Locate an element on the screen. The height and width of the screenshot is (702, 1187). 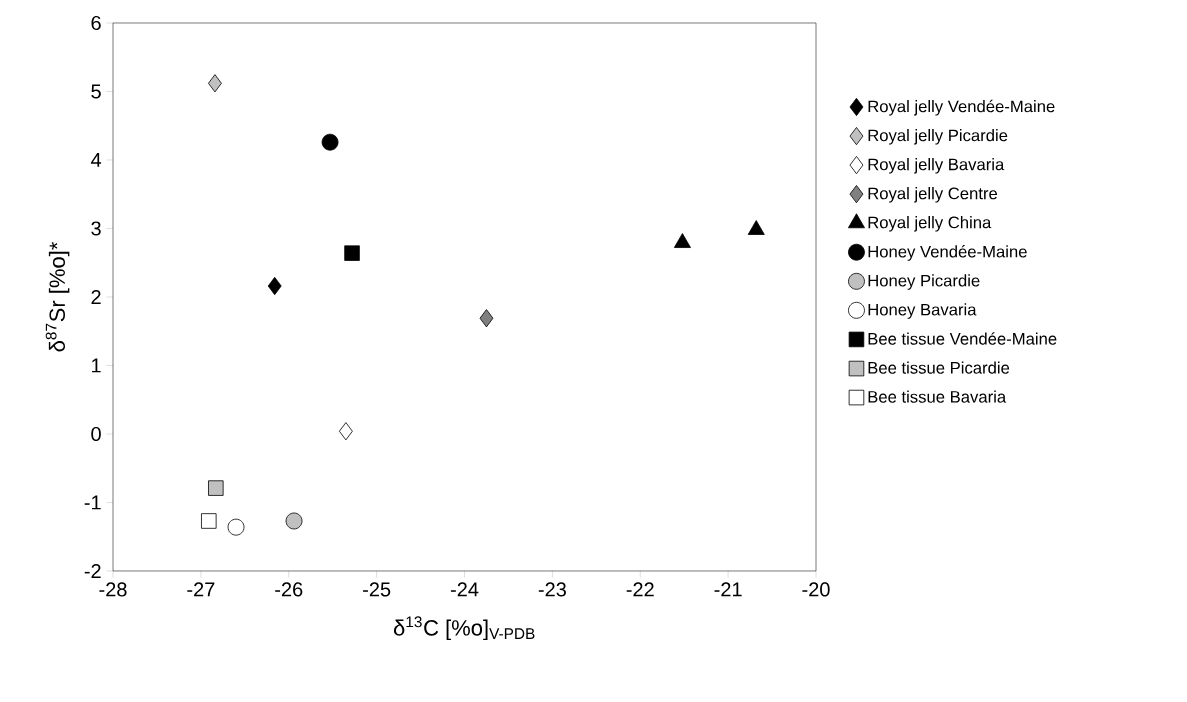
y-tick-label: 5 is located at coordinates (96, 91).